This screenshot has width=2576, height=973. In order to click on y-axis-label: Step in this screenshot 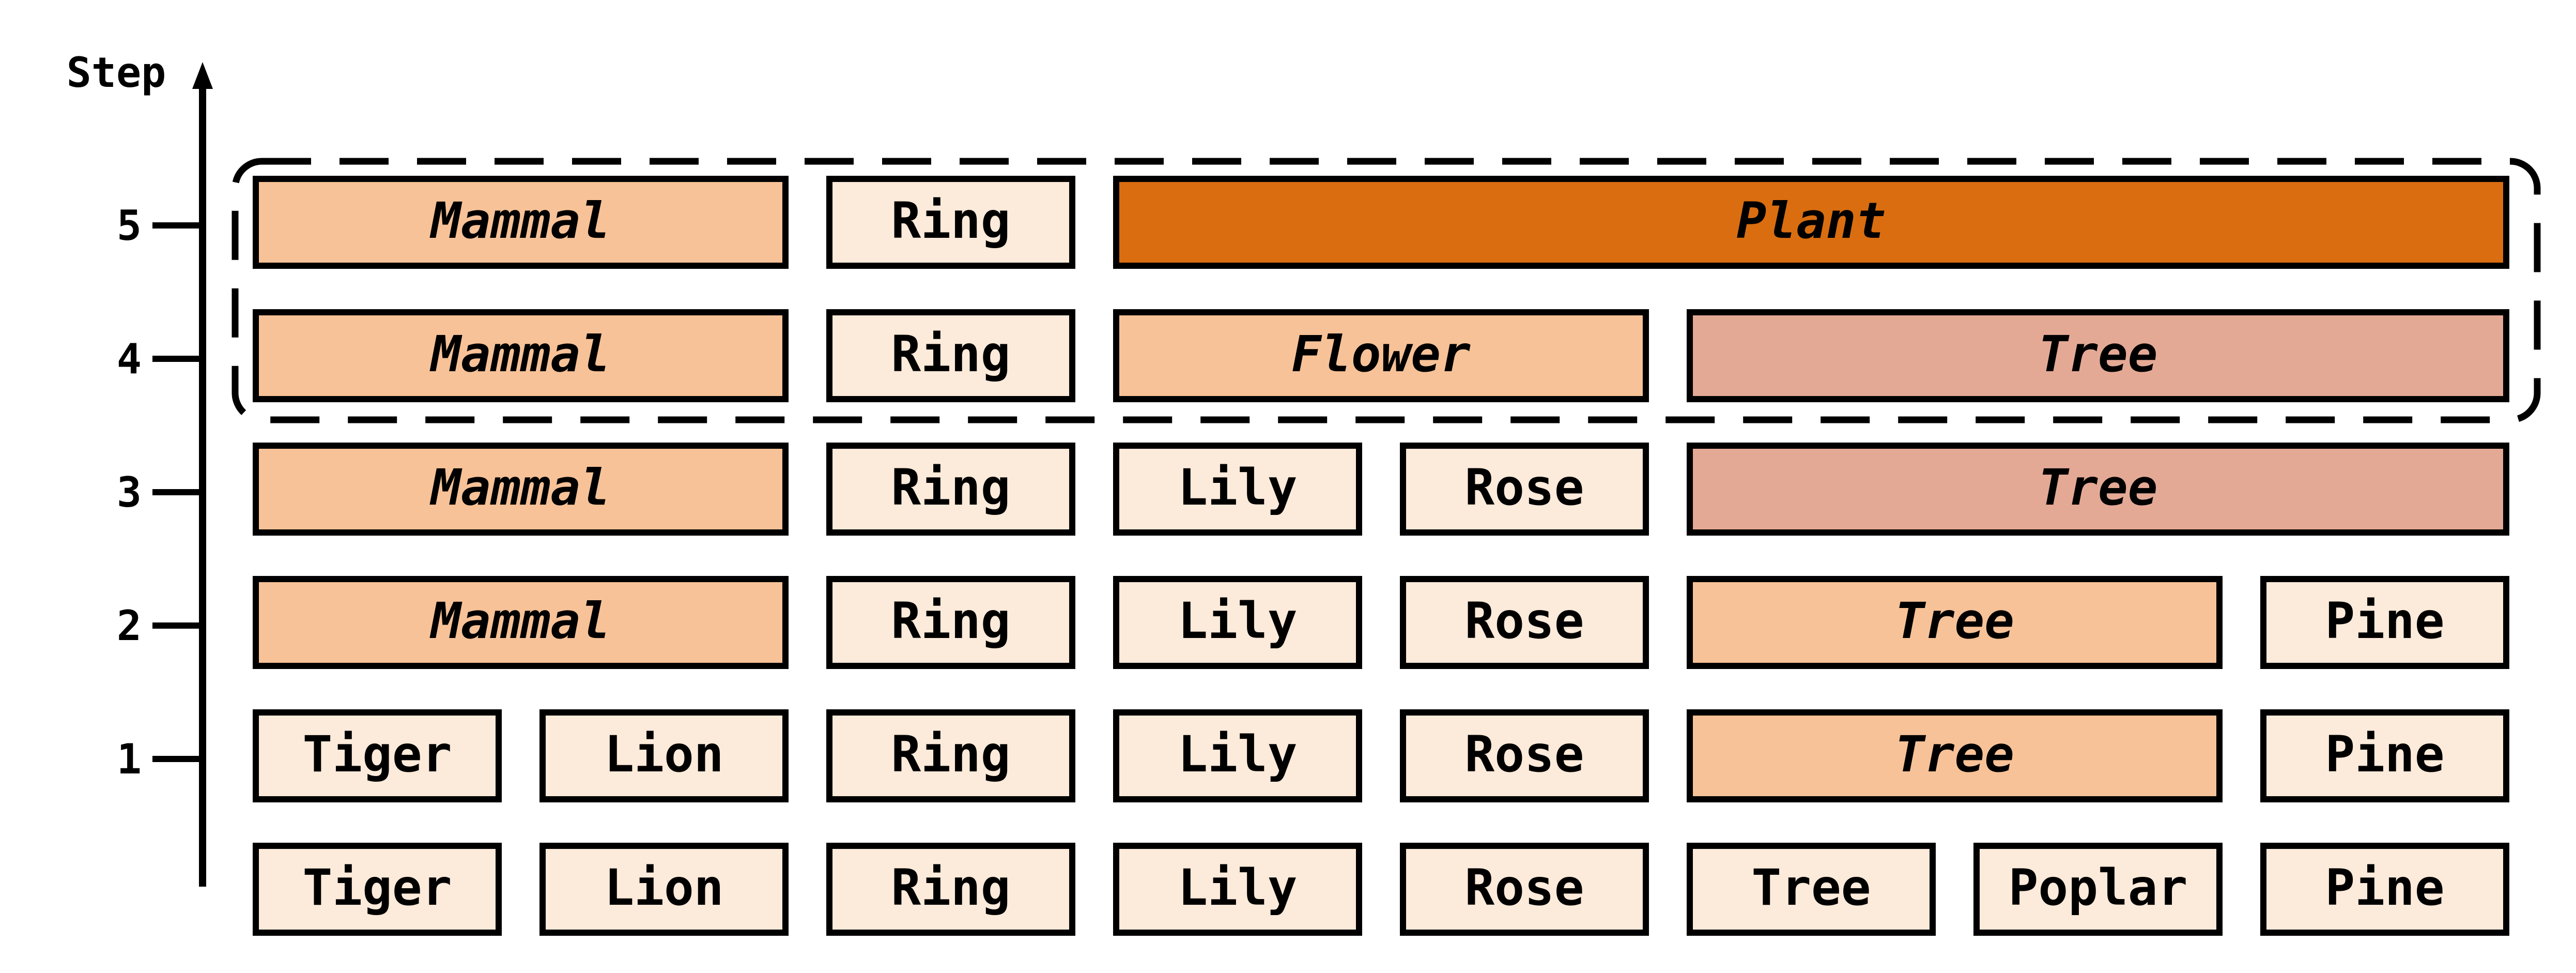, I will do `click(117, 73)`.